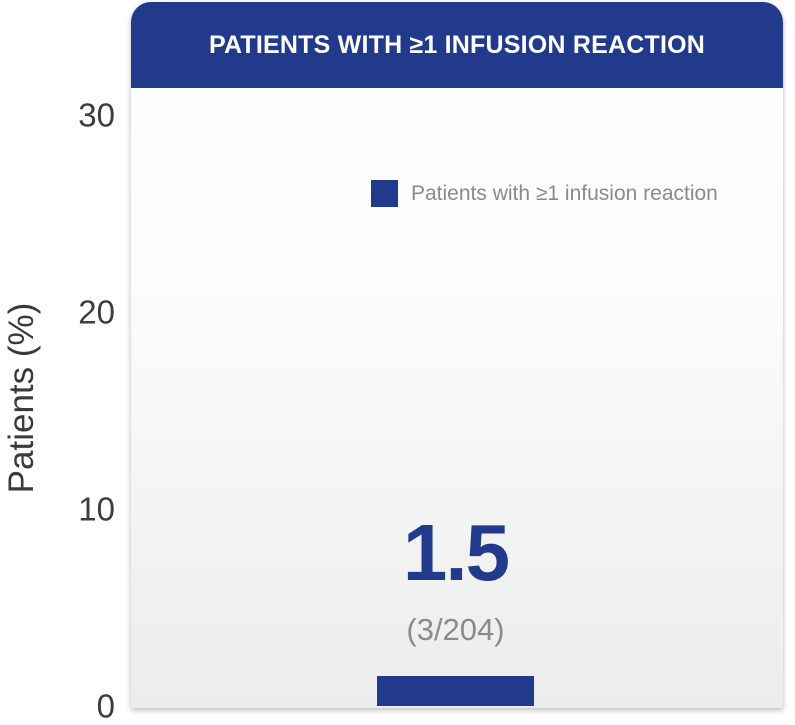 The image size is (795, 725). I want to click on bar-infusion-reaction, so click(455, 691).